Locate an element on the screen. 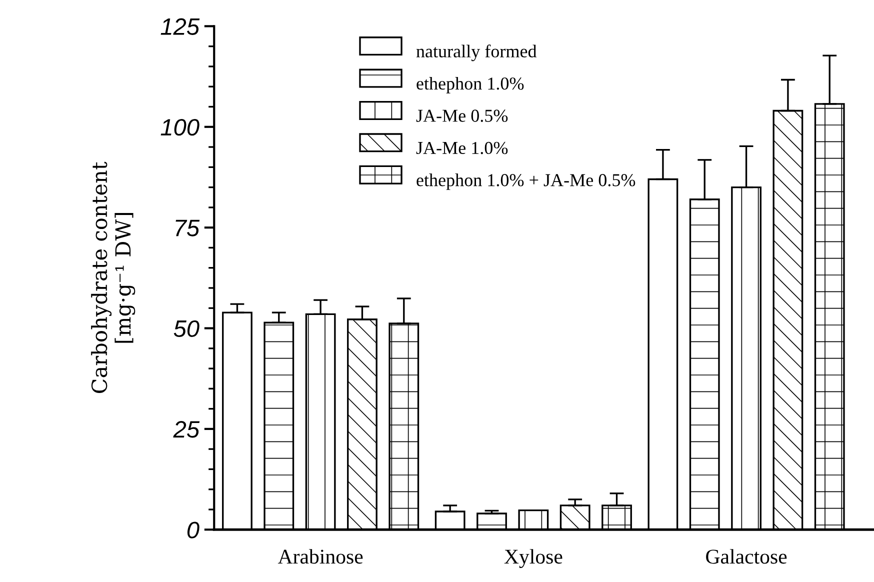  y-tick-label: 75 is located at coordinates (188, 228).